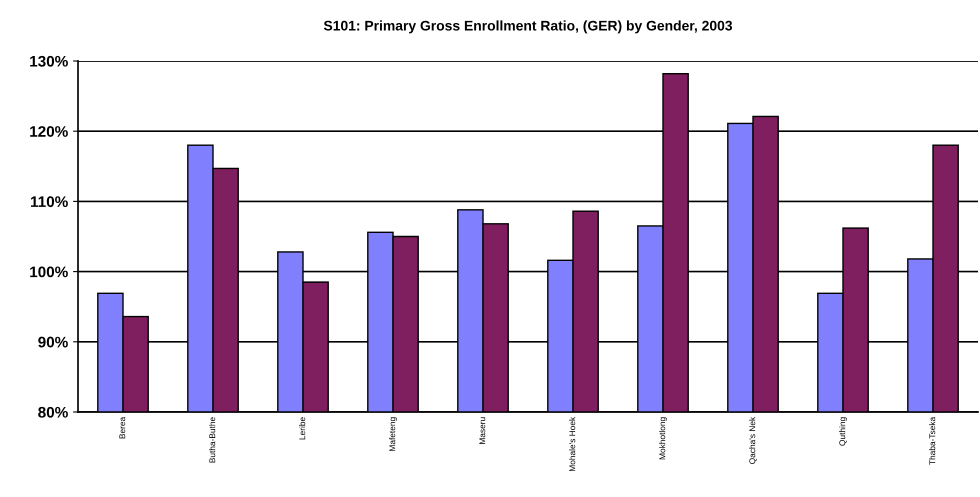  What do you see at coordinates (753, 440) in the screenshot?
I see `x-tick-label: Qacha's Nek` at bounding box center [753, 440].